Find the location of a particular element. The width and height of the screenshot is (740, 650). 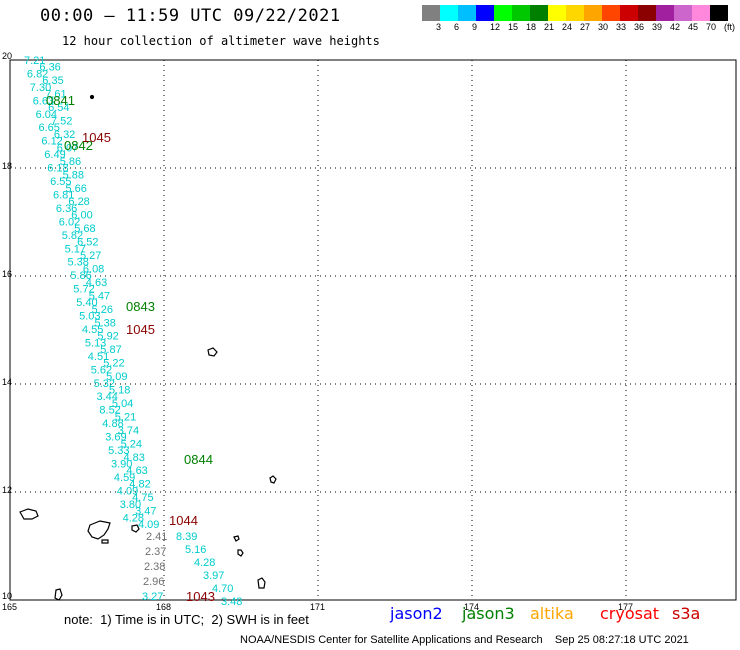

wave-height-reading: 6.32 is located at coordinates (64, 135).